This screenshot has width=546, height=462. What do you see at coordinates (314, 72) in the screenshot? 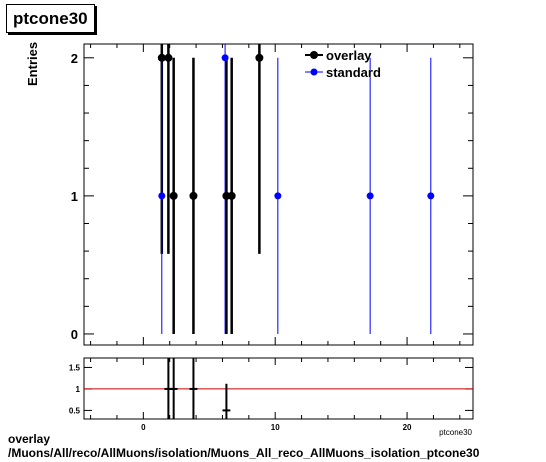
I see `legend-standard-marker` at bounding box center [314, 72].